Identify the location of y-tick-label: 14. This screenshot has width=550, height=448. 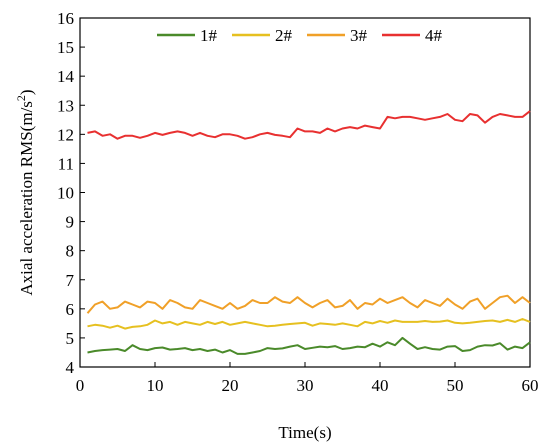
(66, 76).